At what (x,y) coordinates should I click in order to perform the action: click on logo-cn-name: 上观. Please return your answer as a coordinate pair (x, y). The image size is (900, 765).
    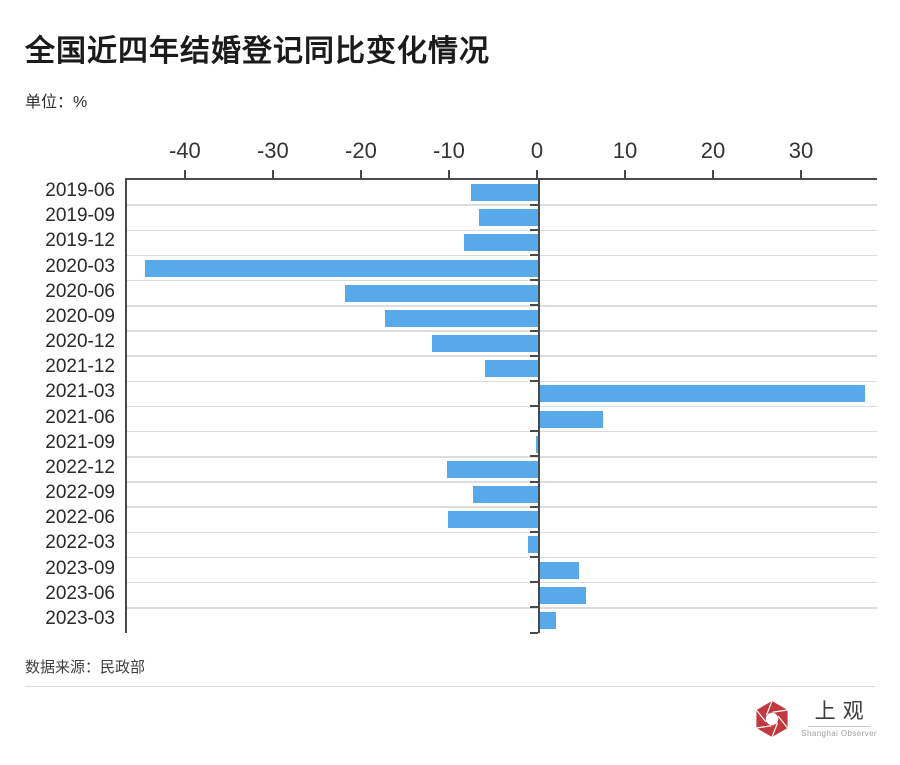
    Looking at the image, I should click on (839, 713).